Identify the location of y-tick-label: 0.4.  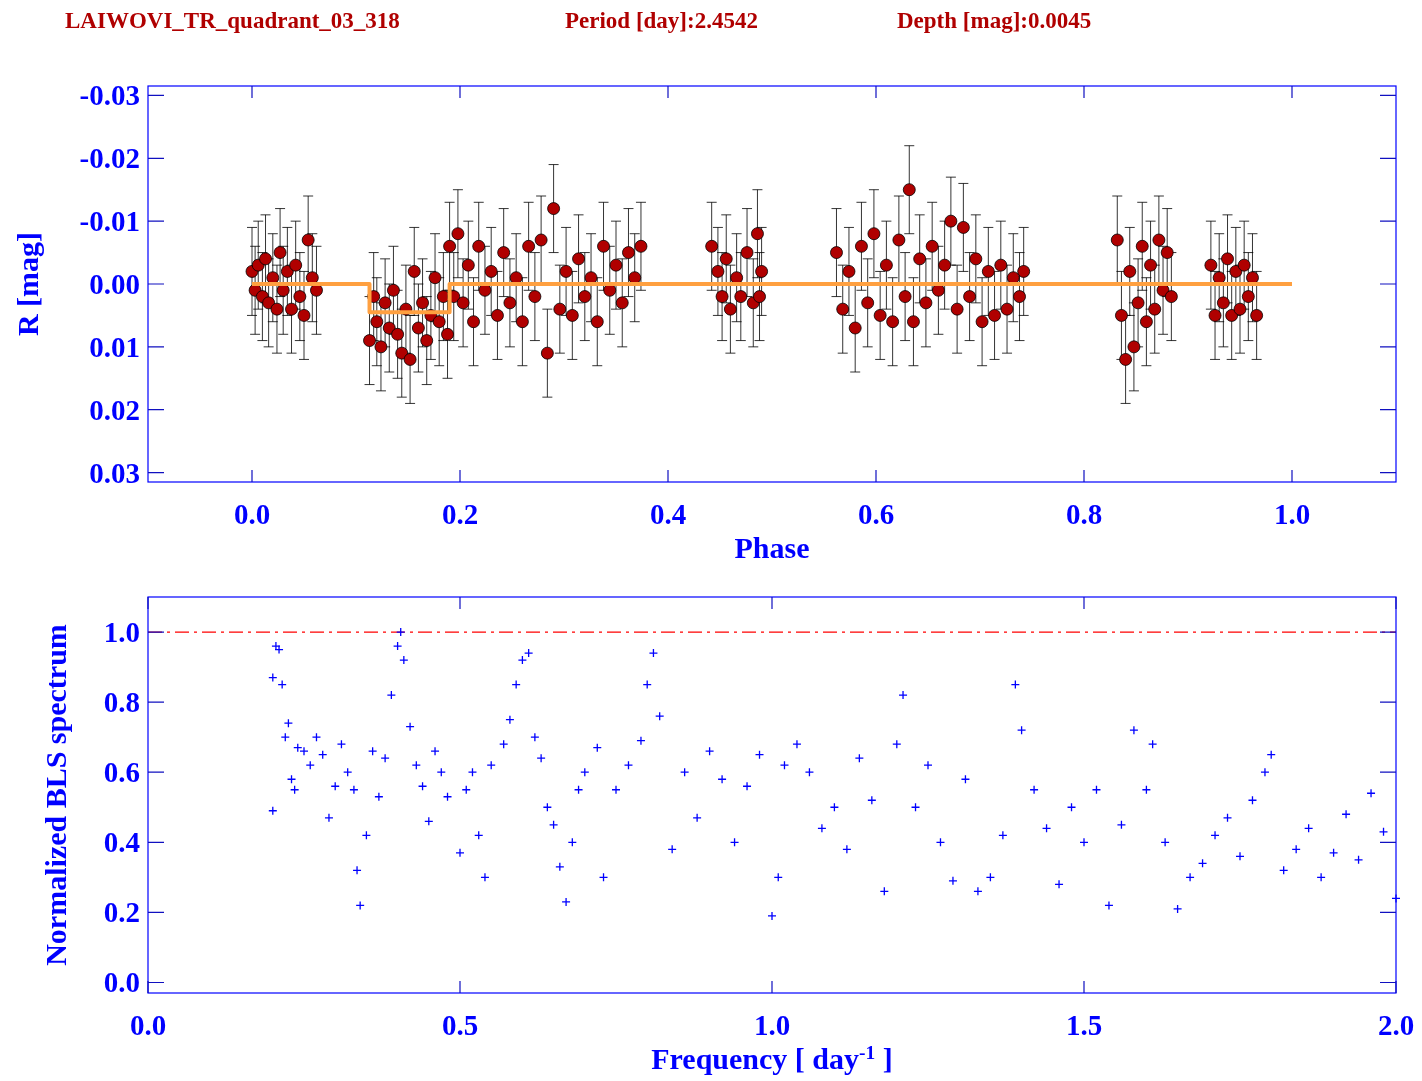
(121, 842).